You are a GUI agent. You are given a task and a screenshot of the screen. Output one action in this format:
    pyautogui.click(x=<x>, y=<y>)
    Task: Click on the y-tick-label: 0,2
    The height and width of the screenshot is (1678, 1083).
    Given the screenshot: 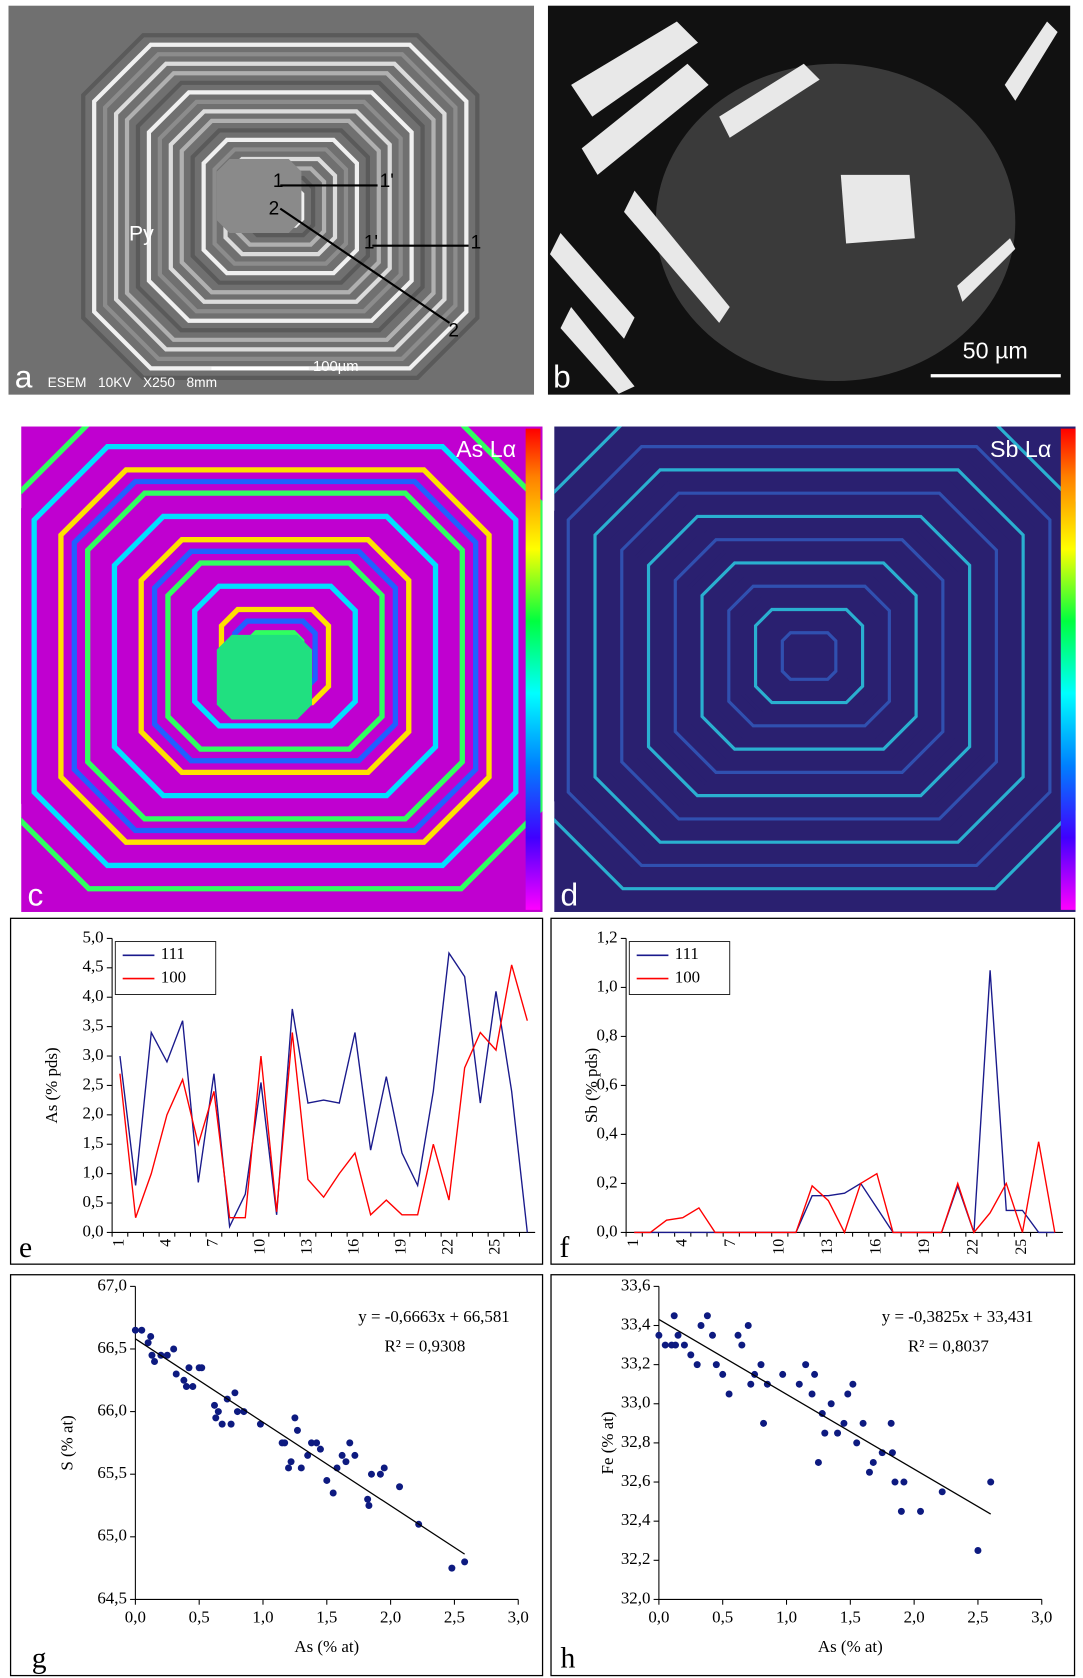 What is the action you would take?
    pyautogui.click(x=607, y=1181)
    